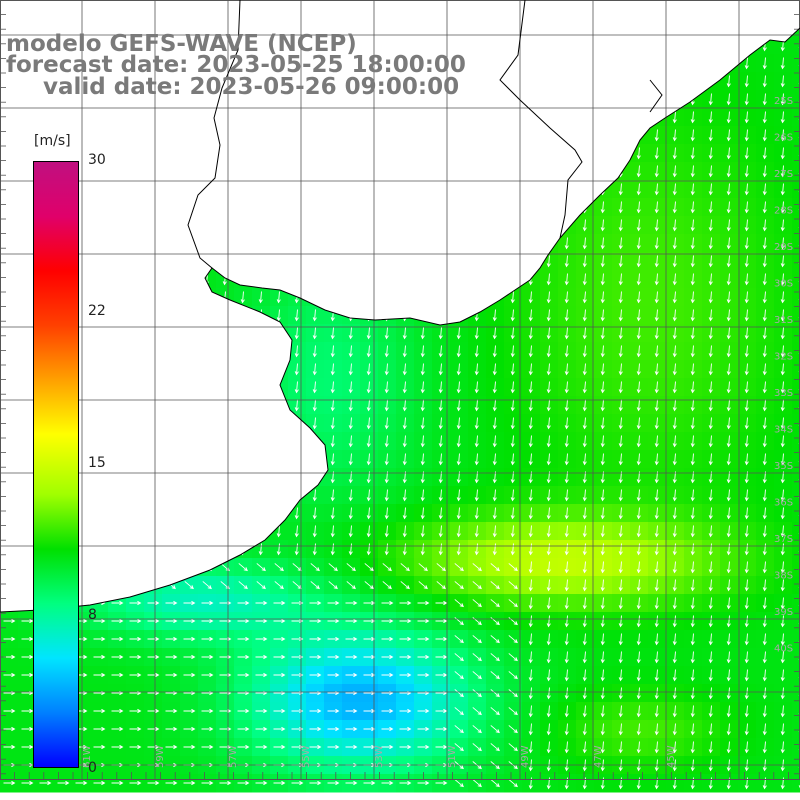  Describe the element at coordinates (598, 756) in the screenshot. I see `longitude-label: 47W` at that location.